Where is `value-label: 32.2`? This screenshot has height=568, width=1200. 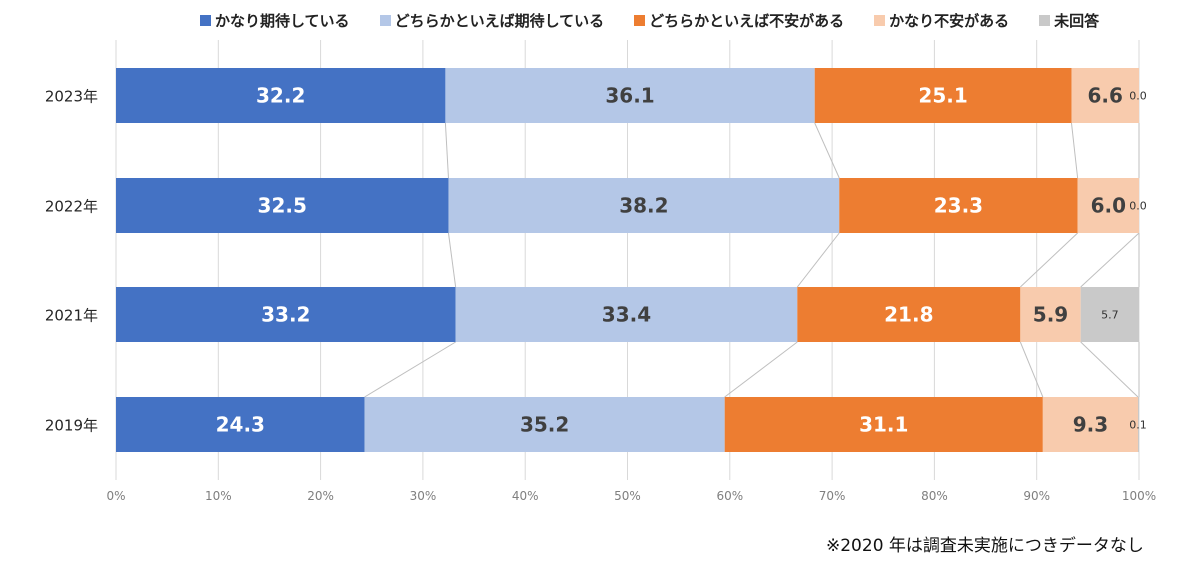
value-label: 32.2 is located at coordinates (280, 96).